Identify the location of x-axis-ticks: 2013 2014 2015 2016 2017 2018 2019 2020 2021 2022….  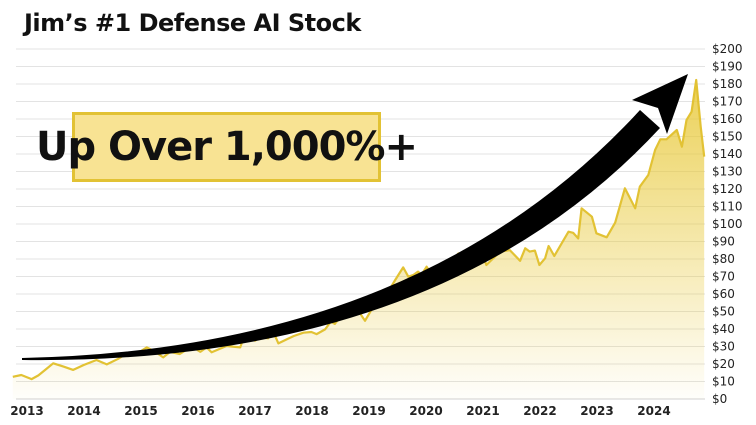
(340, 411).